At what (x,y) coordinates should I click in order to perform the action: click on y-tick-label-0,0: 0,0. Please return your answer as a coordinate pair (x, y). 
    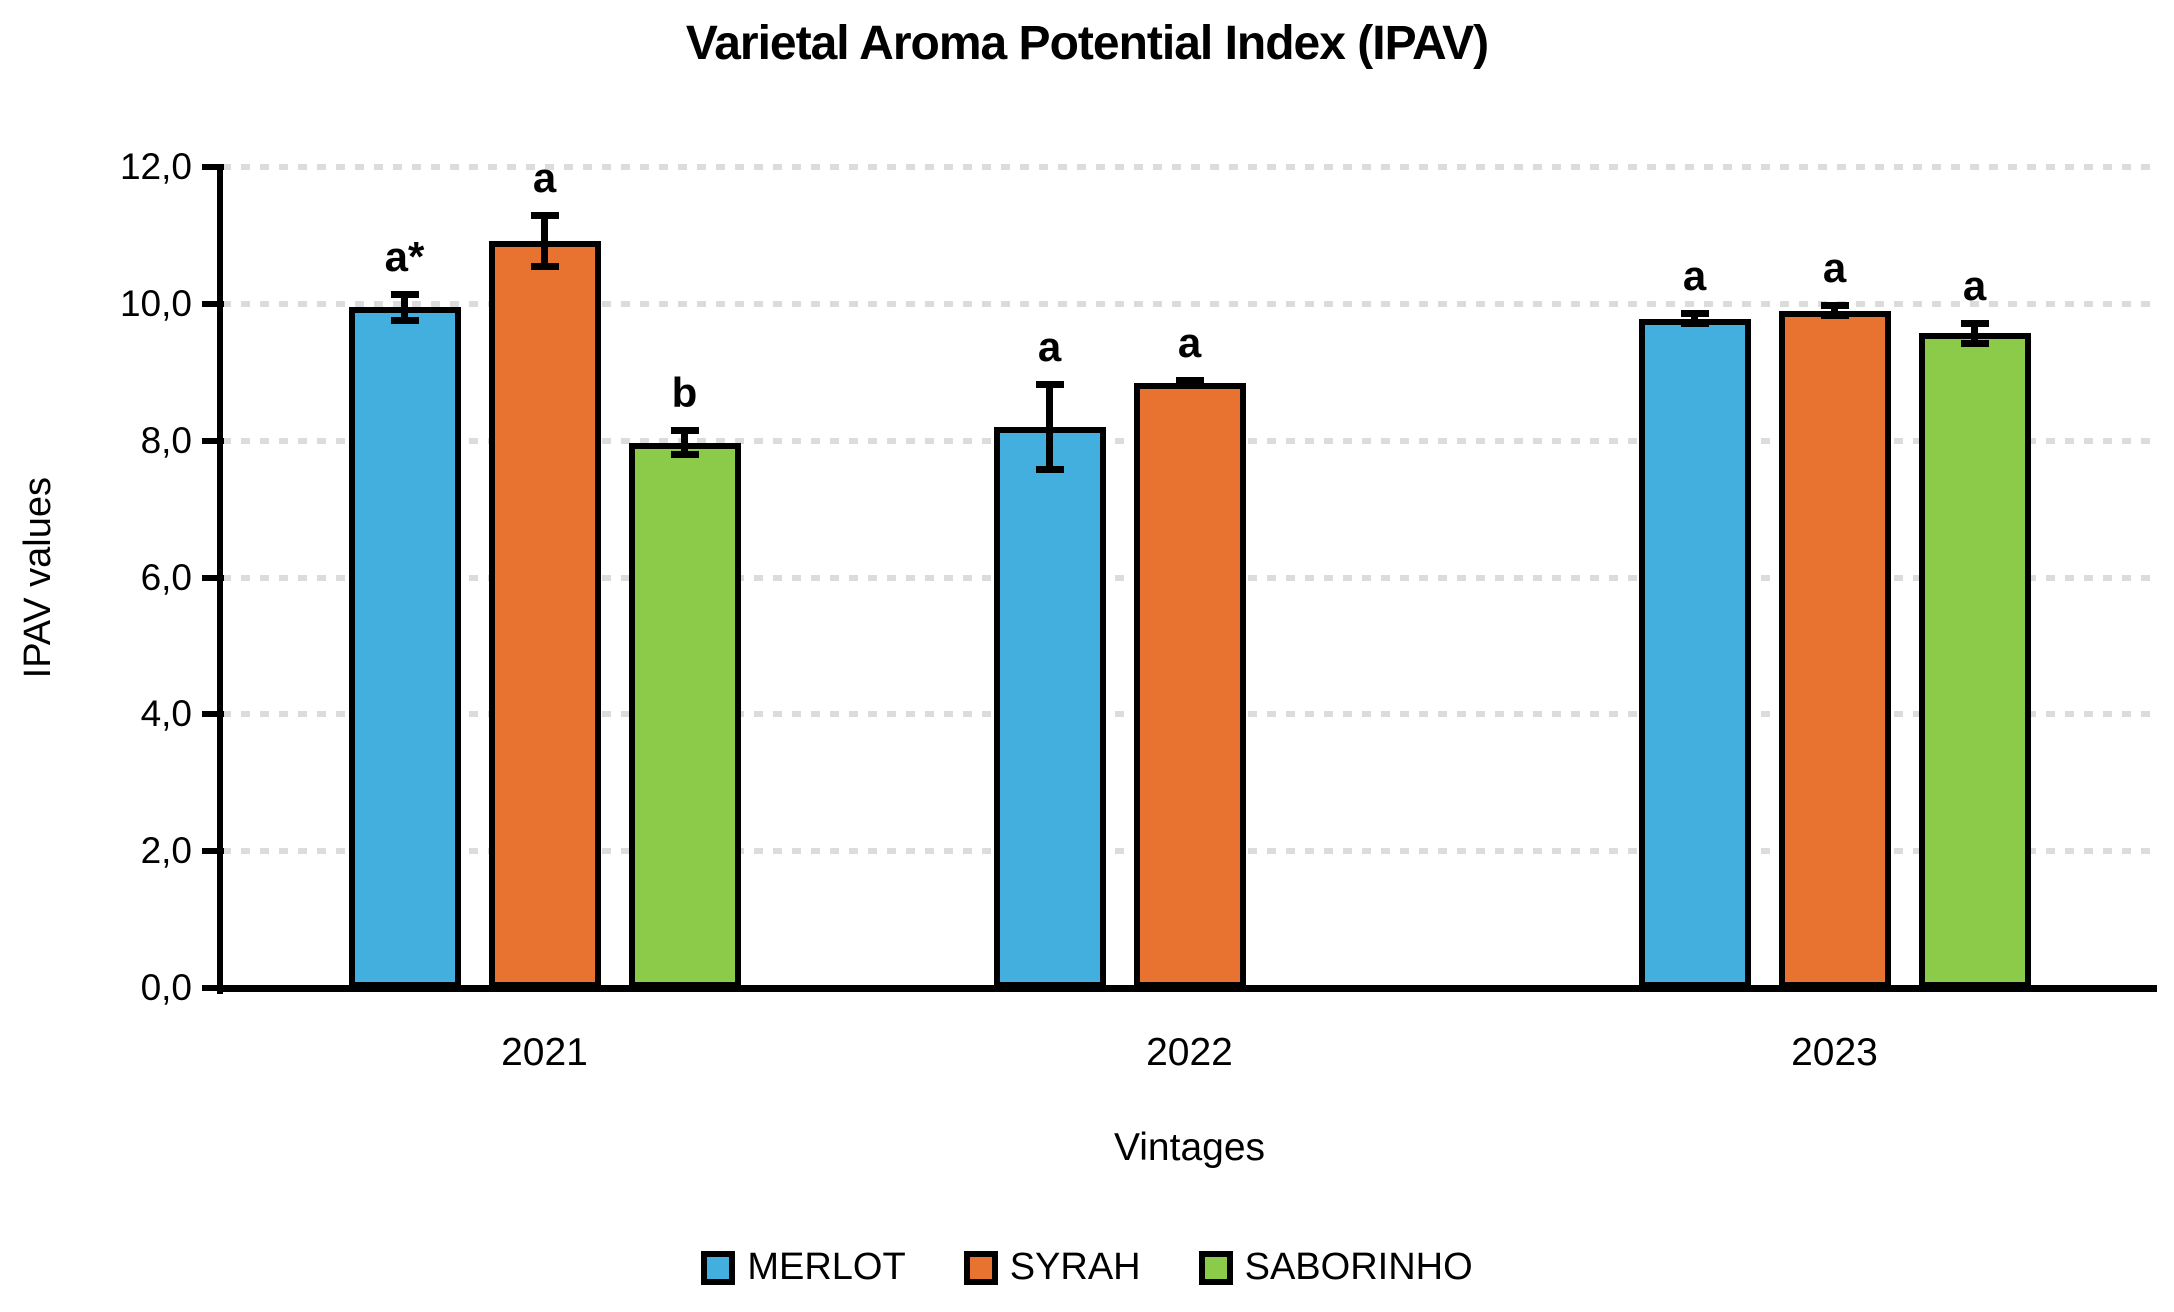
    Looking at the image, I should click on (166, 987).